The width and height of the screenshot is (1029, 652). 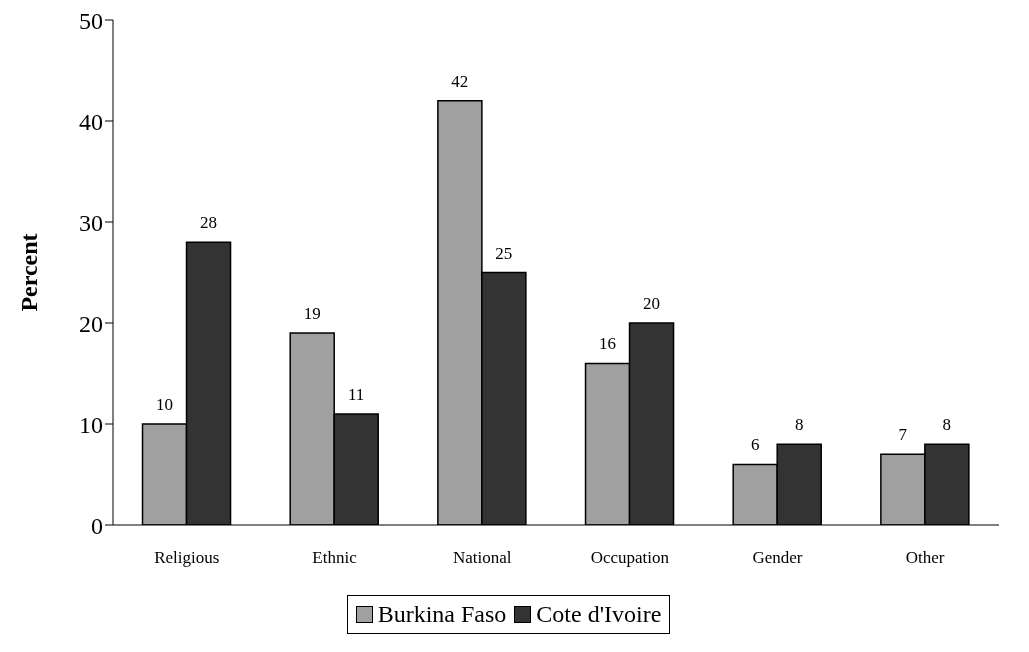 I want to click on x-tick-label: Other, so click(x=925, y=558).